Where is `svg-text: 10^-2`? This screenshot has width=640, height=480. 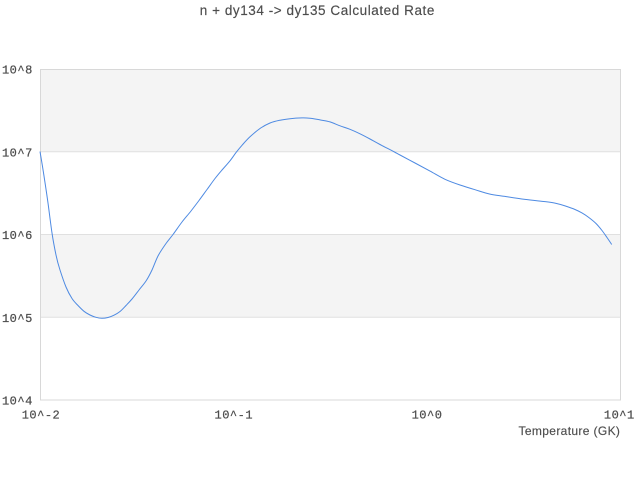 svg-text: 10^-2 is located at coordinates (41, 416).